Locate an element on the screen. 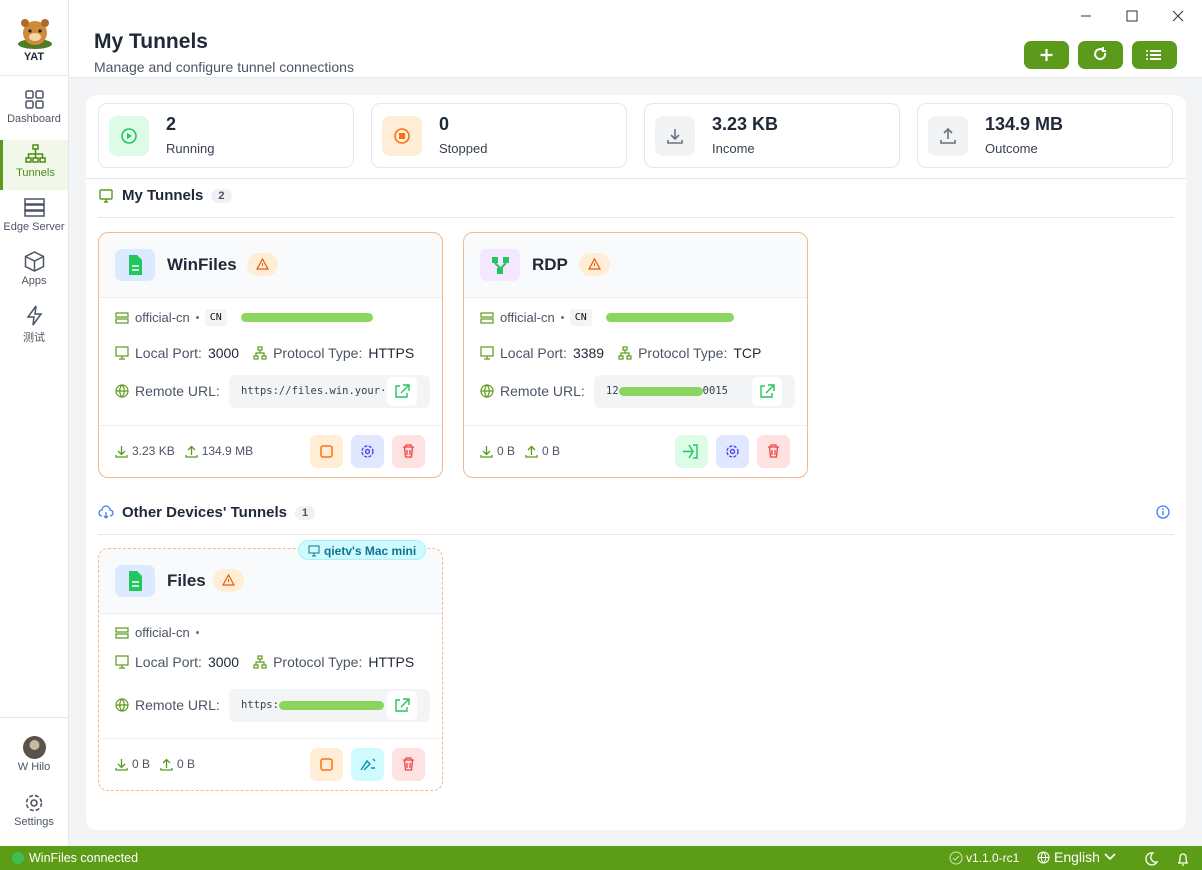 The height and width of the screenshot is (870, 1202). nav-label: Edge Server is located at coordinates (34, 227).